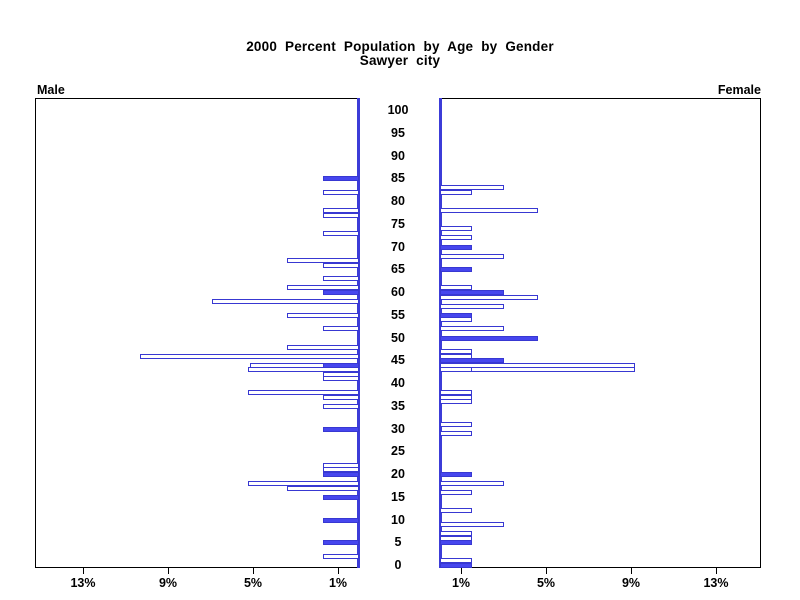  I want to click on pct-tick-label-male-9: 9%, so click(168, 583).